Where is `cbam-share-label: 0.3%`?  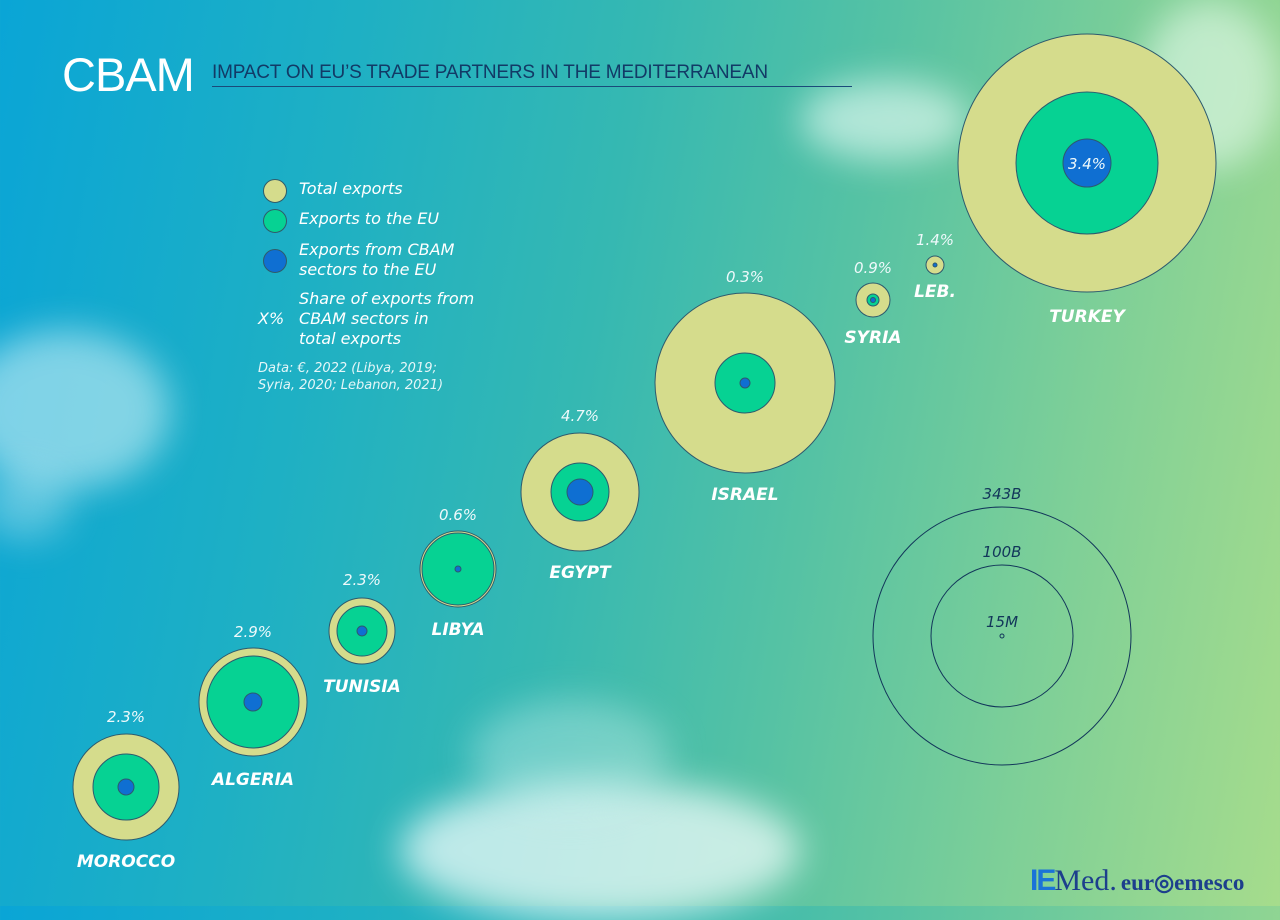
cbam-share-label: 0.3% is located at coordinates (745, 277).